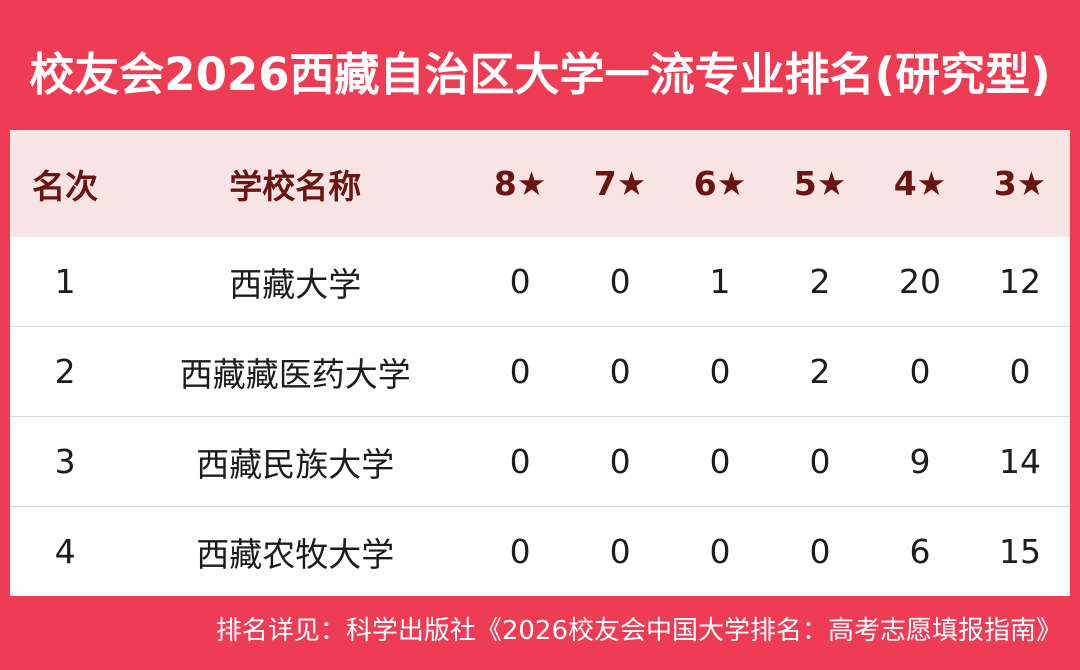 This screenshot has height=670, width=1080. I want to click on table-row: 2 西藏藏医药大学 0 0 0 2 0 0, so click(540, 371).